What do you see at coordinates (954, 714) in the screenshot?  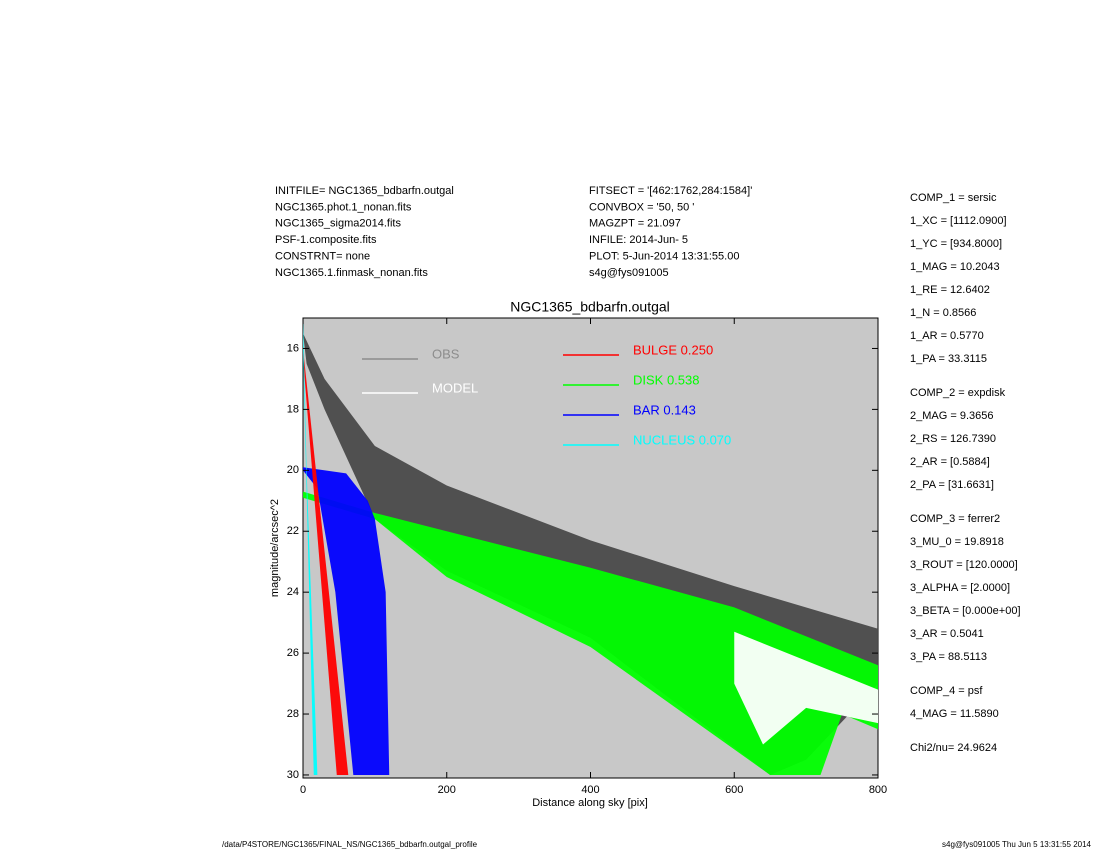 I see `param-line: 4_MAG = 11.5890` at bounding box center [954, 714].